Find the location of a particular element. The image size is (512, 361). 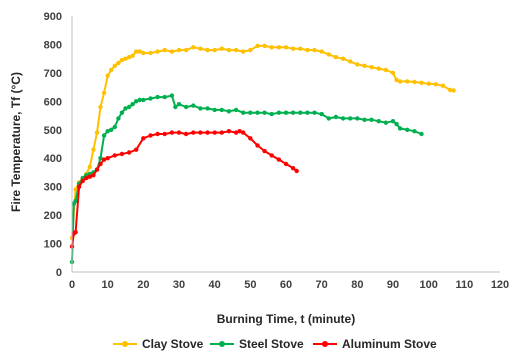

y-axis-title: Fire Temperature, Tf (°C) is located at coordinates (16, 142).